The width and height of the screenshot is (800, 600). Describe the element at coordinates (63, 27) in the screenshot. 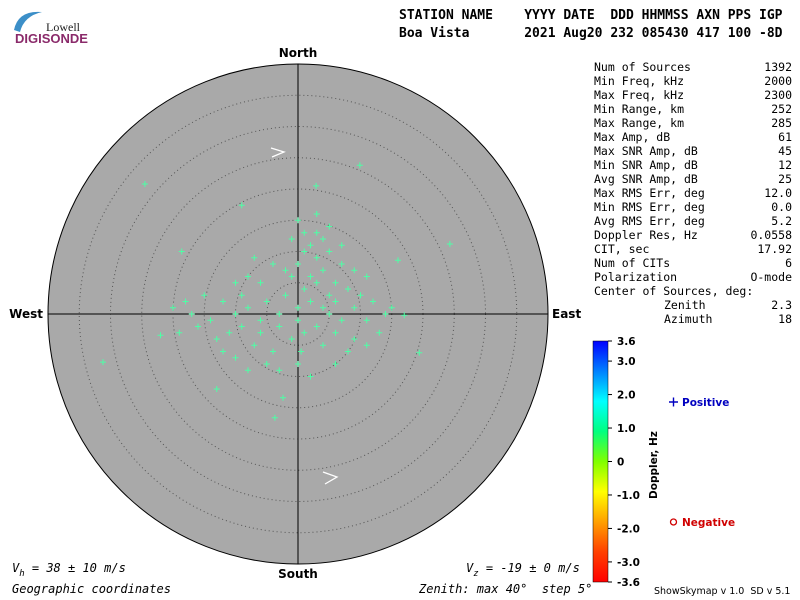

I see `logo-brand: Lowell` at that location.